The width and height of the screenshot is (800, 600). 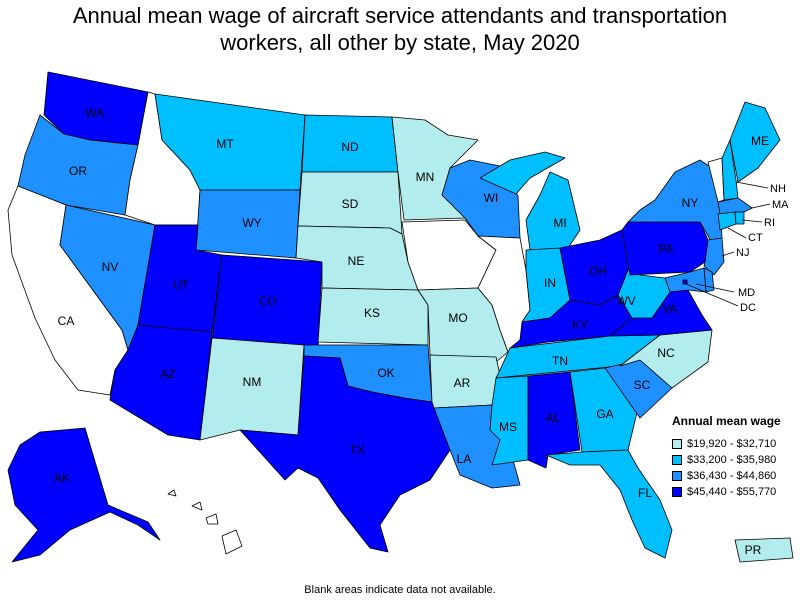 What do you see at coordinates (669, 309) in the screenshot?
I see `state-label-va: VA` at bounding box center [669, 309].